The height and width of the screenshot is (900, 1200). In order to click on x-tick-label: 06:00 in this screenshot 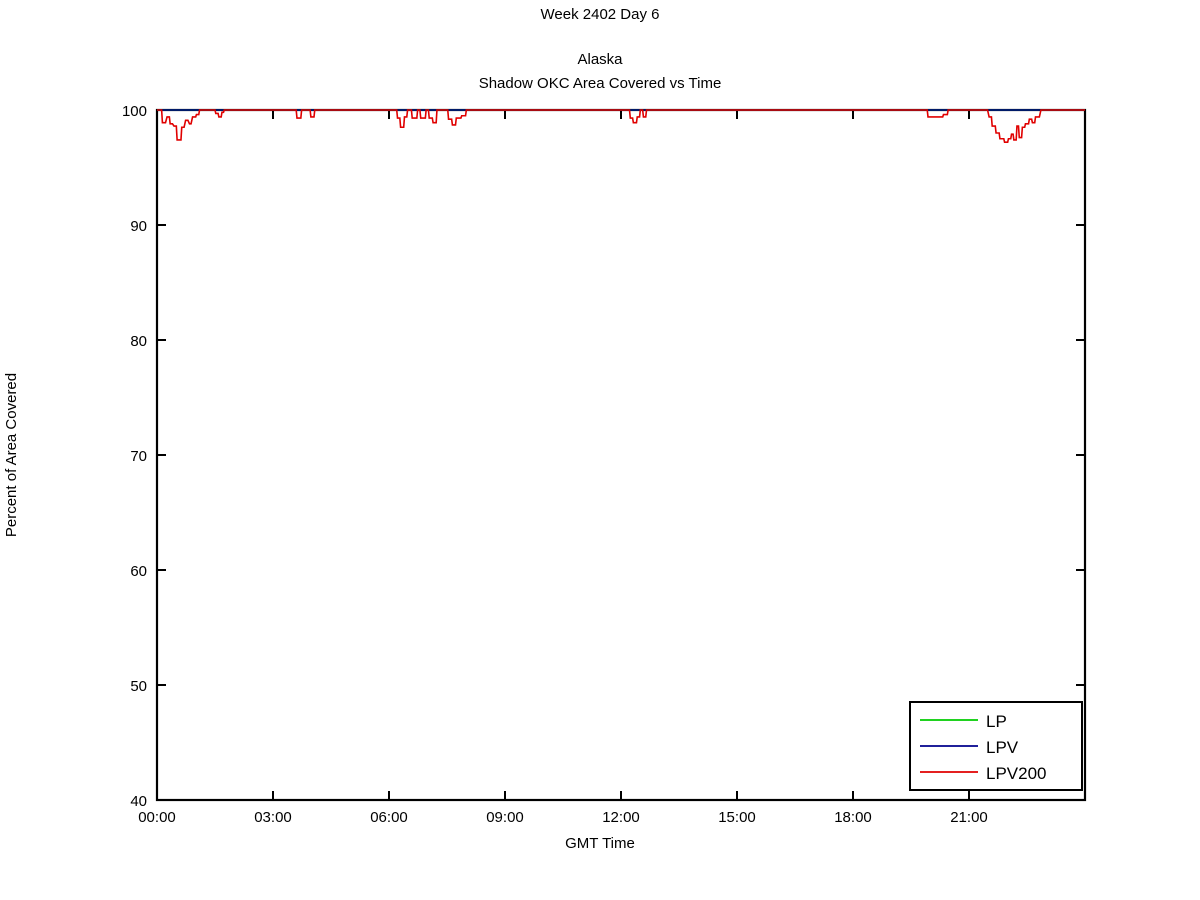, I will do `click(389, 817)`.